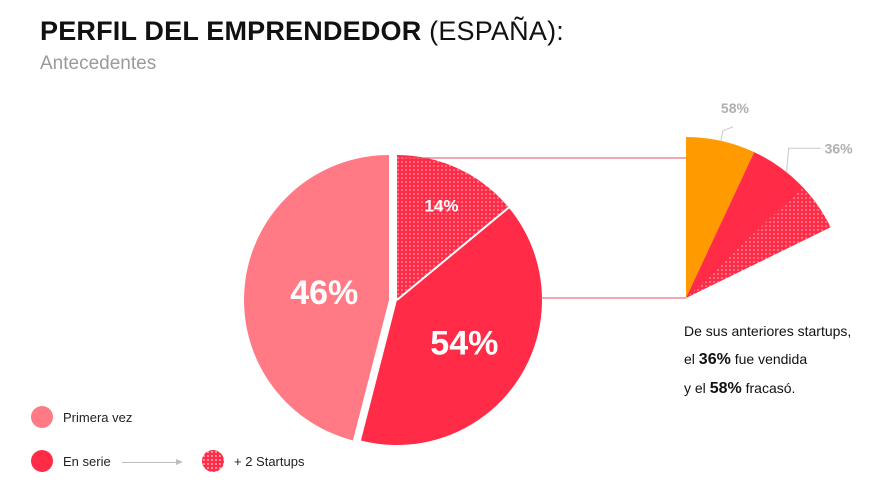 This screenshot has height=498, width=881. What do you see at coordinates (213, 461) in the screenshot?
I see `legend-swatch-2-startups` at bounding box center [213, 461].